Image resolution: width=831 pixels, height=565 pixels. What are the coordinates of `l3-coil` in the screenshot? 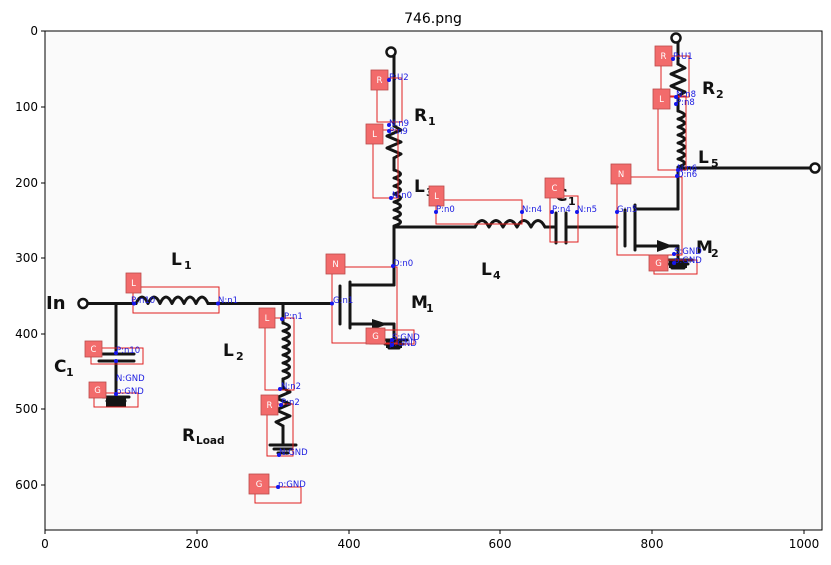 It's located at (397, 198).